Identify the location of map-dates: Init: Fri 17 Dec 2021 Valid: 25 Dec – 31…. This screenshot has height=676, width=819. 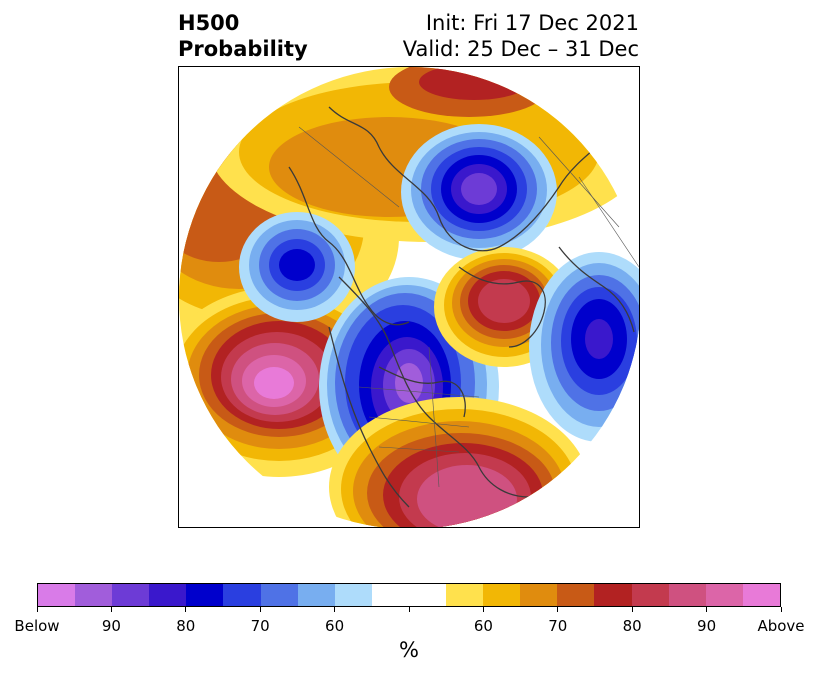
(521, 36).